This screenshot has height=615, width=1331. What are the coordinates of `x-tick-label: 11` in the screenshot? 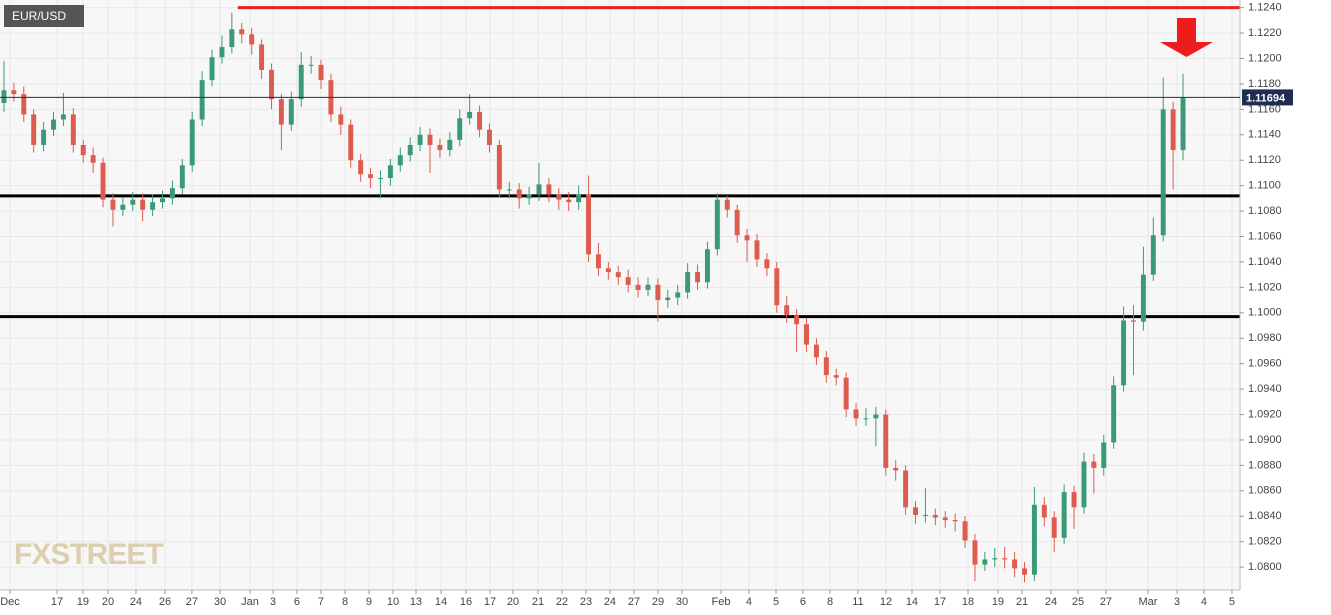 It's located at (857, 602).